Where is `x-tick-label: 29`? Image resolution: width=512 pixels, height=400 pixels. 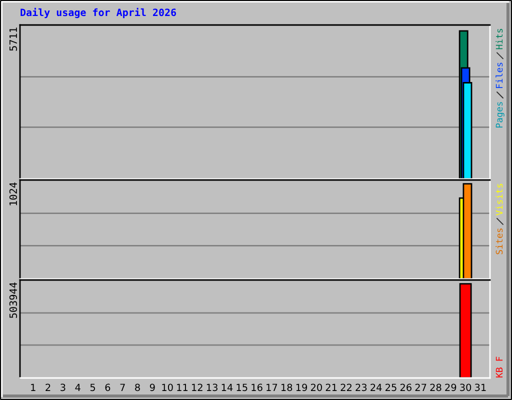
x-tick-label: 29 is located at coordinates (450, 388).